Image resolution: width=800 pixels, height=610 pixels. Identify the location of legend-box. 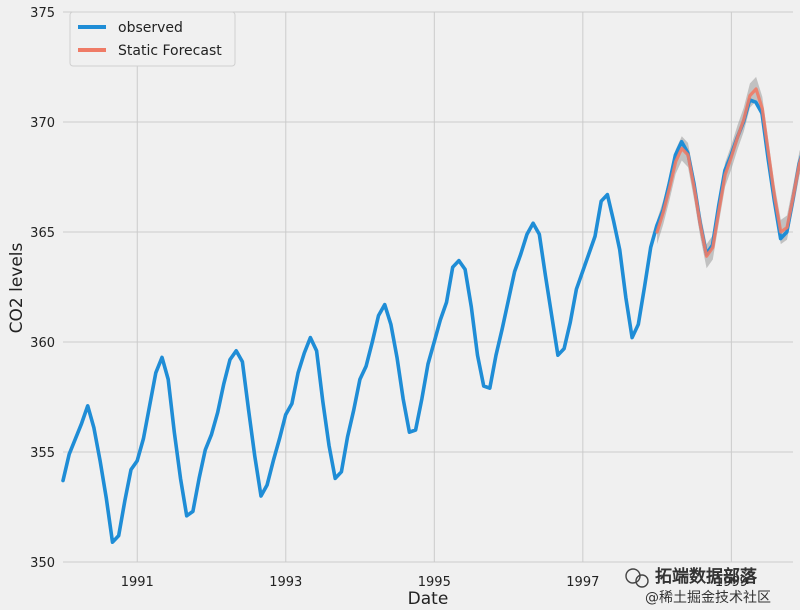
(152, 39).